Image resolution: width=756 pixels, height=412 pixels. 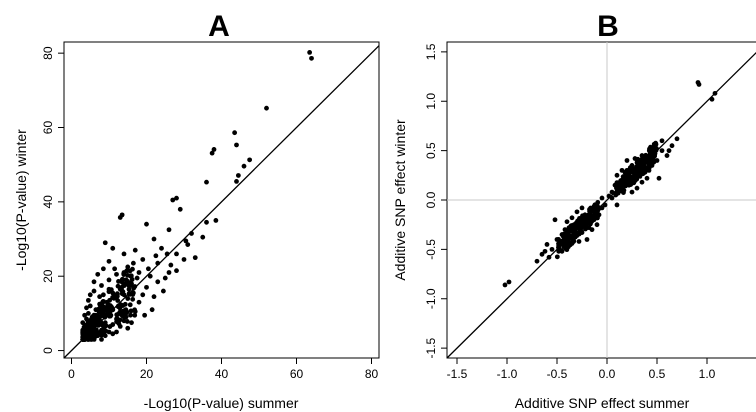 What do you see at coordinates (297, 374) in the screenshot?
I see `panel-a-x-tick-label: 60` at bounding box center [297, 374].